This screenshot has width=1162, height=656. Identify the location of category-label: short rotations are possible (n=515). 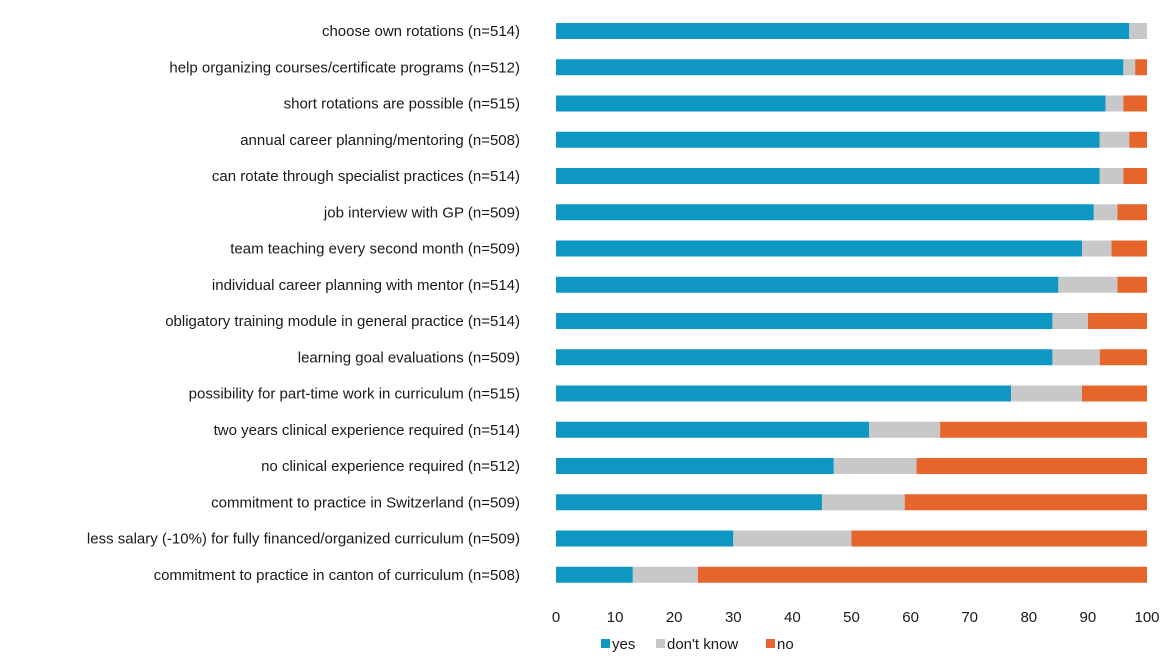
(402, 104).